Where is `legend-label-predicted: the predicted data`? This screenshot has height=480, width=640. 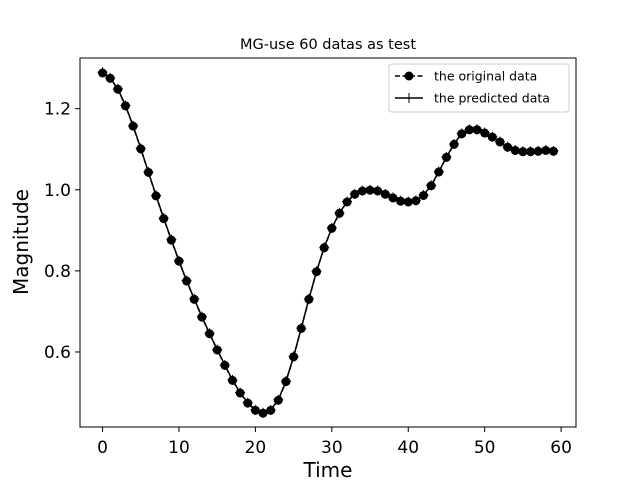
legend-label-predicted: the predicted data is located at coordinates (492, 98).